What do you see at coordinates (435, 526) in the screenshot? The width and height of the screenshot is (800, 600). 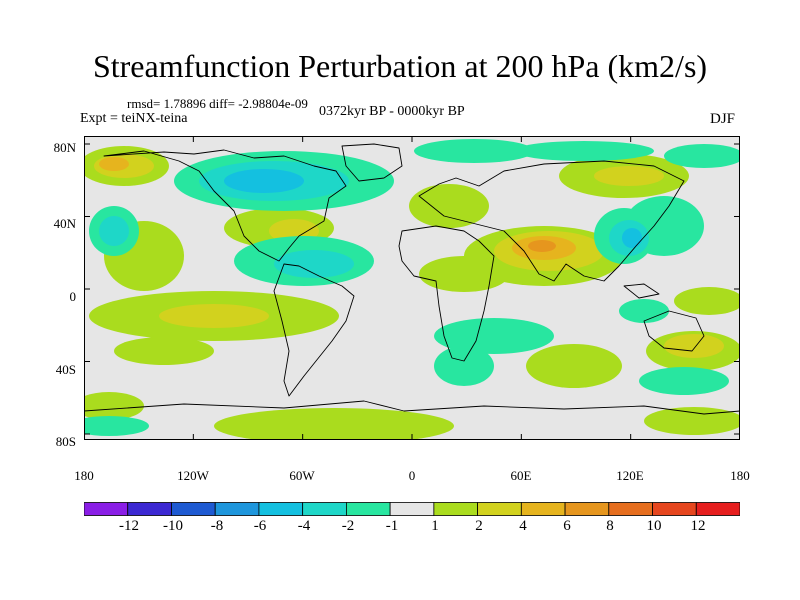 I see `colorbar-label: 1` at bounding box center [435, 526].